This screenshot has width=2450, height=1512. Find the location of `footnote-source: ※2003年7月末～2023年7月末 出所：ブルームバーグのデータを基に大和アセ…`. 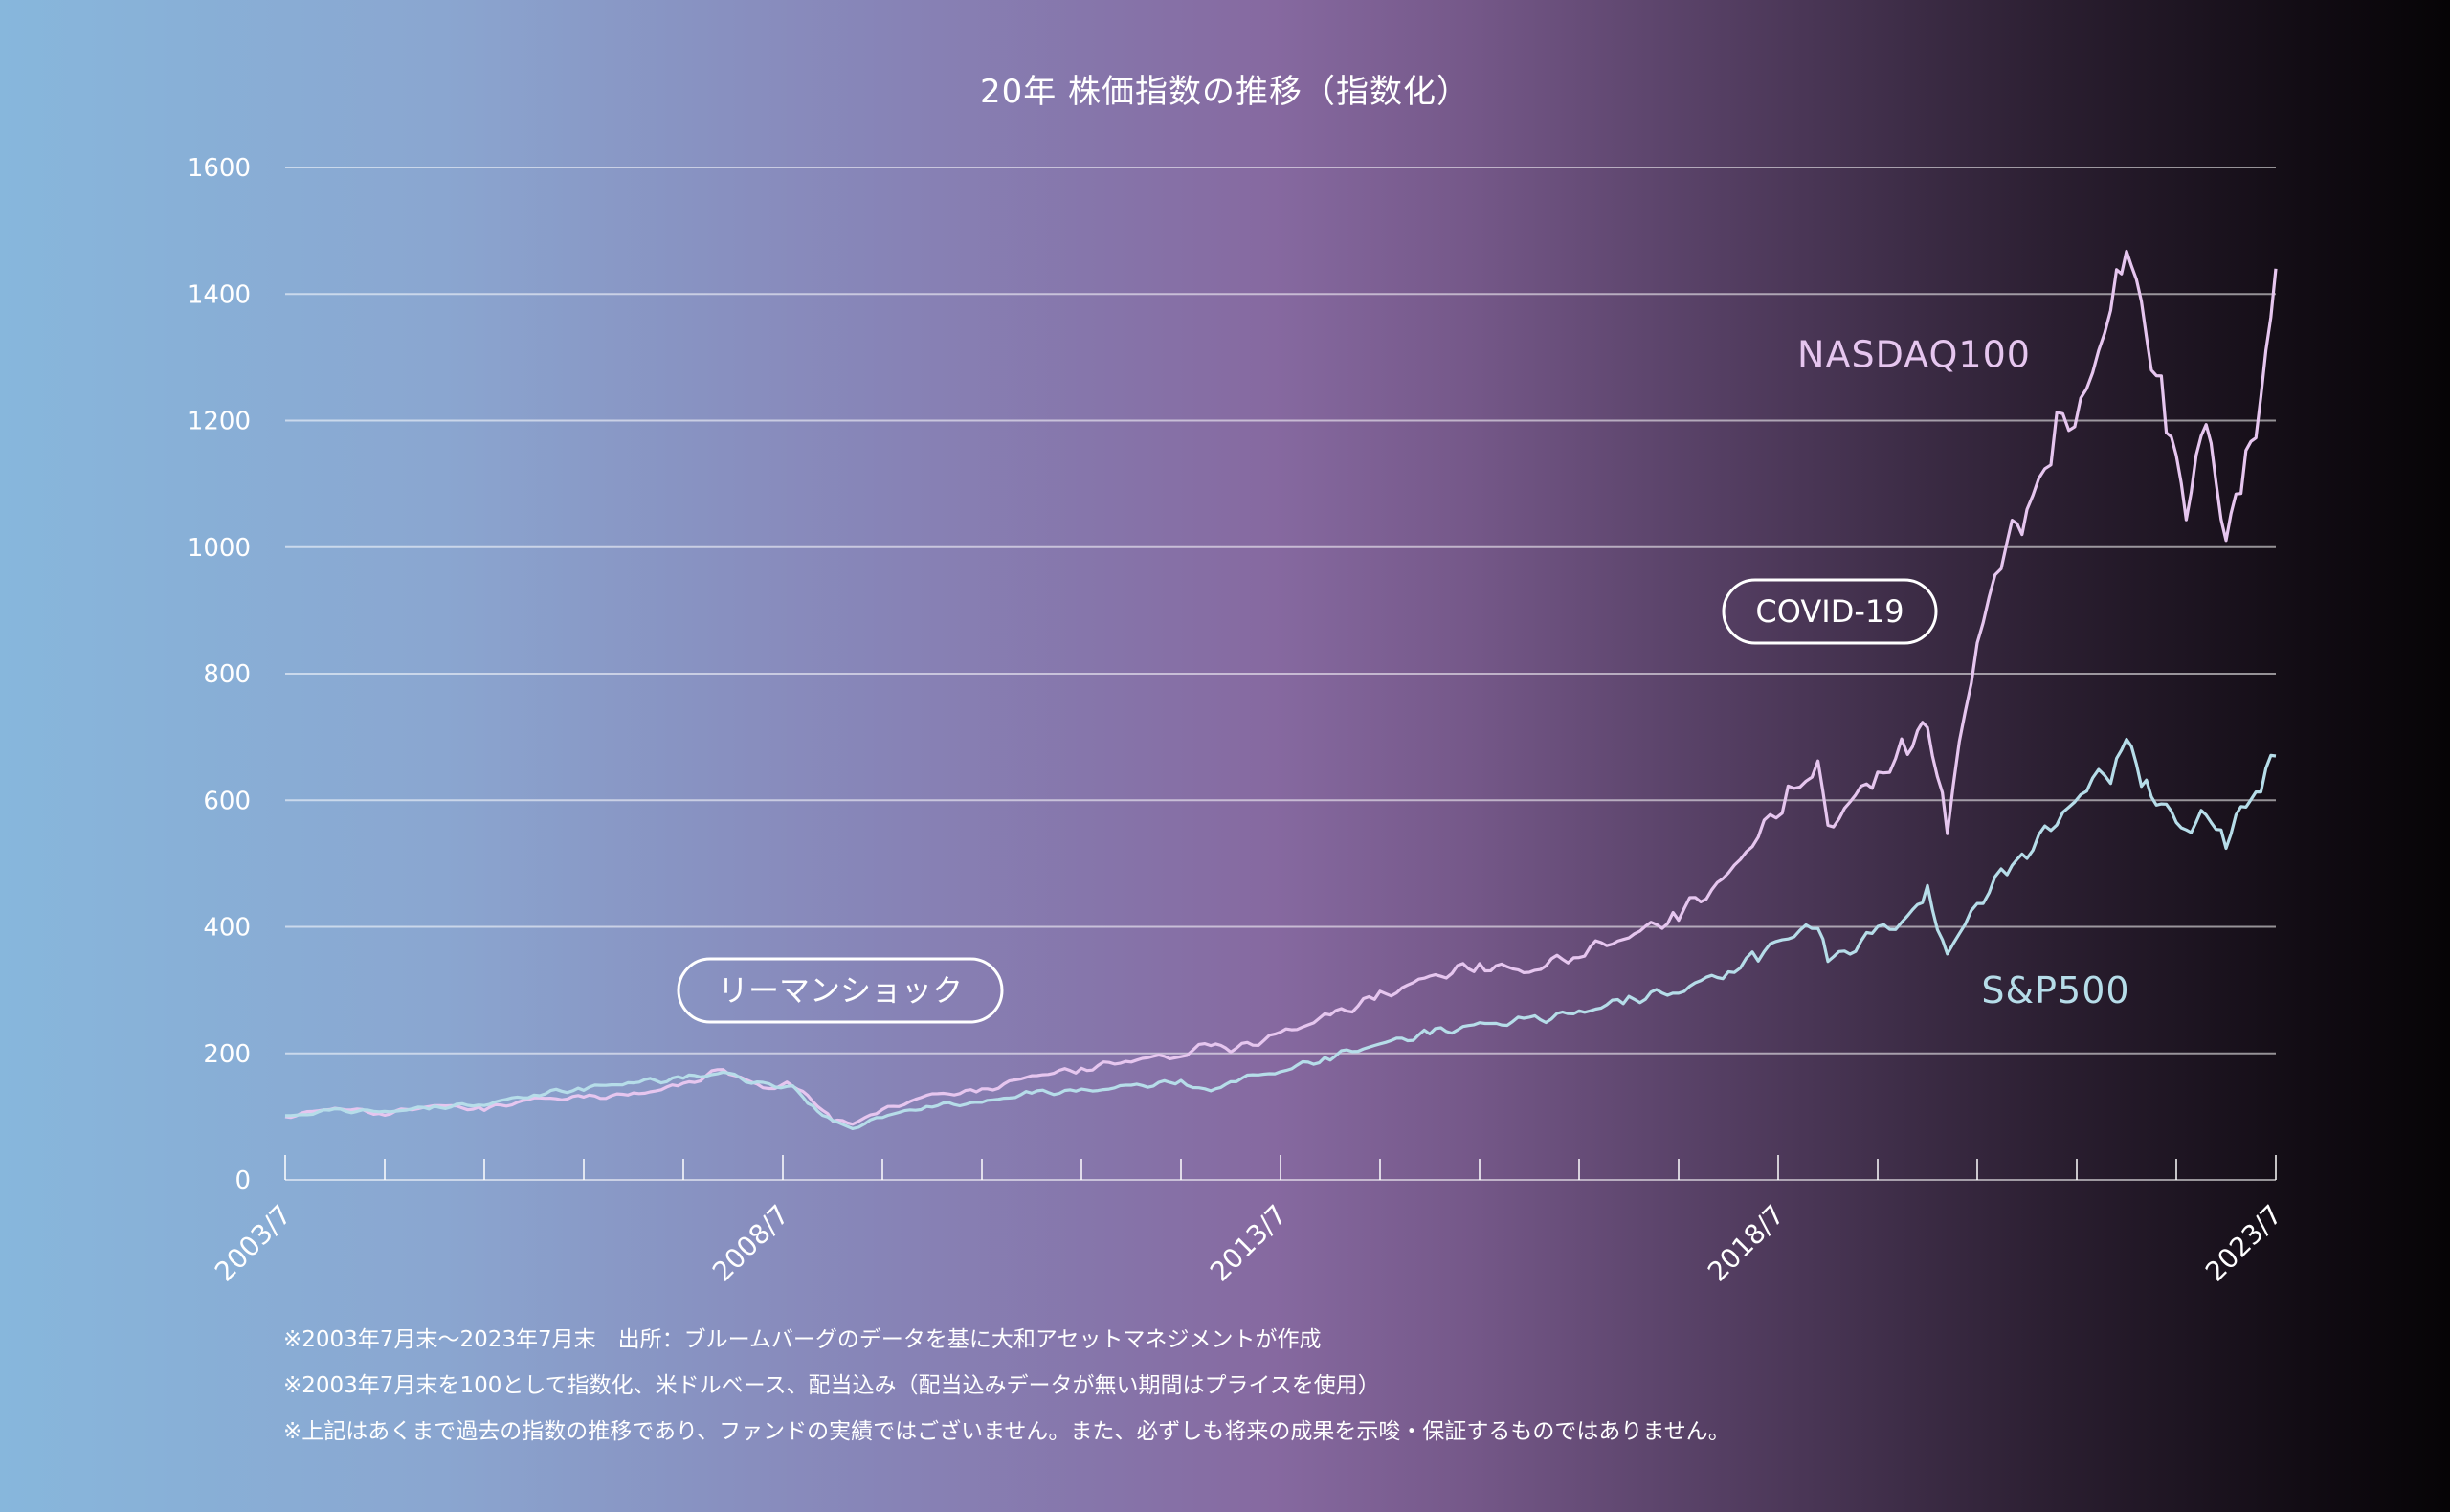

footnote-source: ※2003年7月末～2023年7月末 出所：ブルームバーグのデータを基に大和アセ… is located at coordinates (803, 1339).